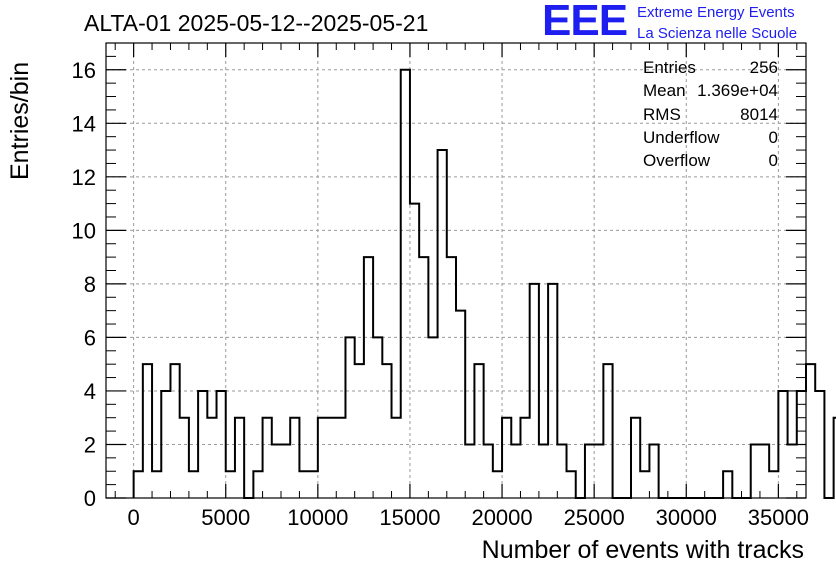 The width and height of the screenshot is (836, 572). What do you see at coordinates (681, 137) in the screenshot?
I see `stat-underflow-label: Underflow` at bounding box center [681, 137].